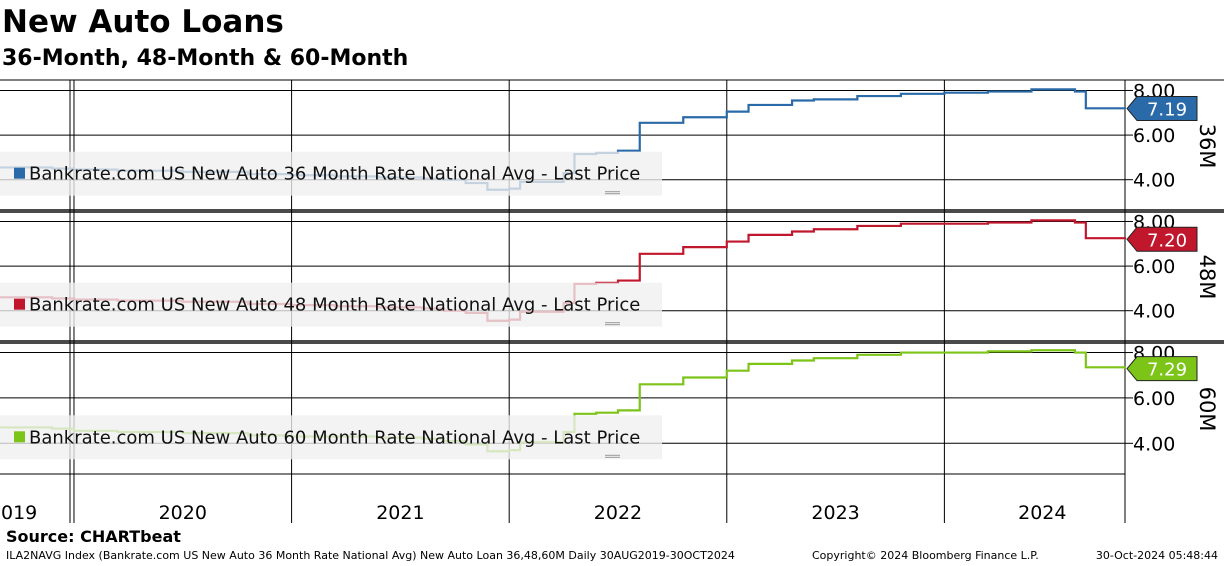  I want to click on panel-label: 48M, so click(1207, 277).